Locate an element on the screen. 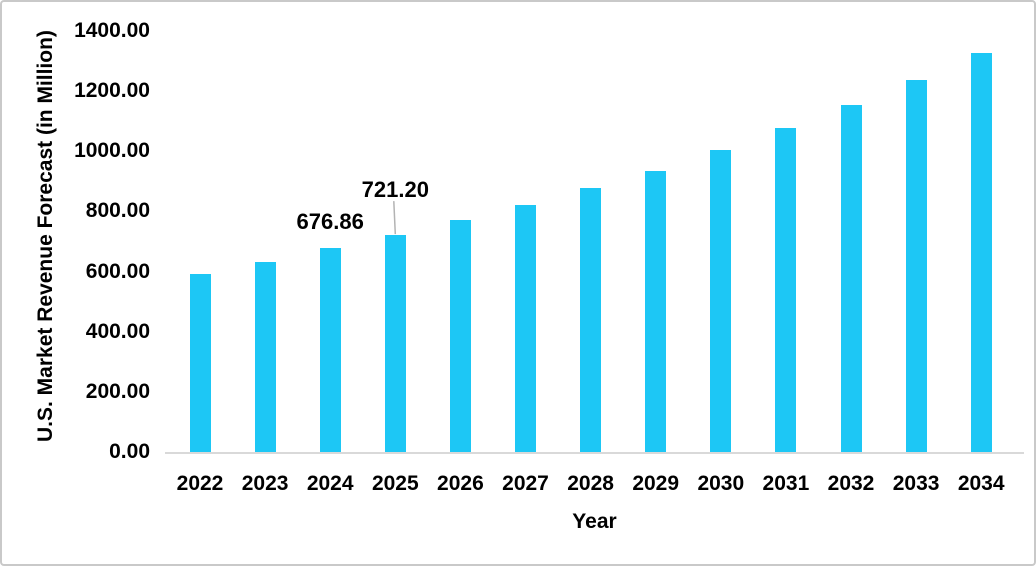 The width and height of the screenshot is (1036, 568). data-label-2025: 721.20 is located at coordinates (395, 190).